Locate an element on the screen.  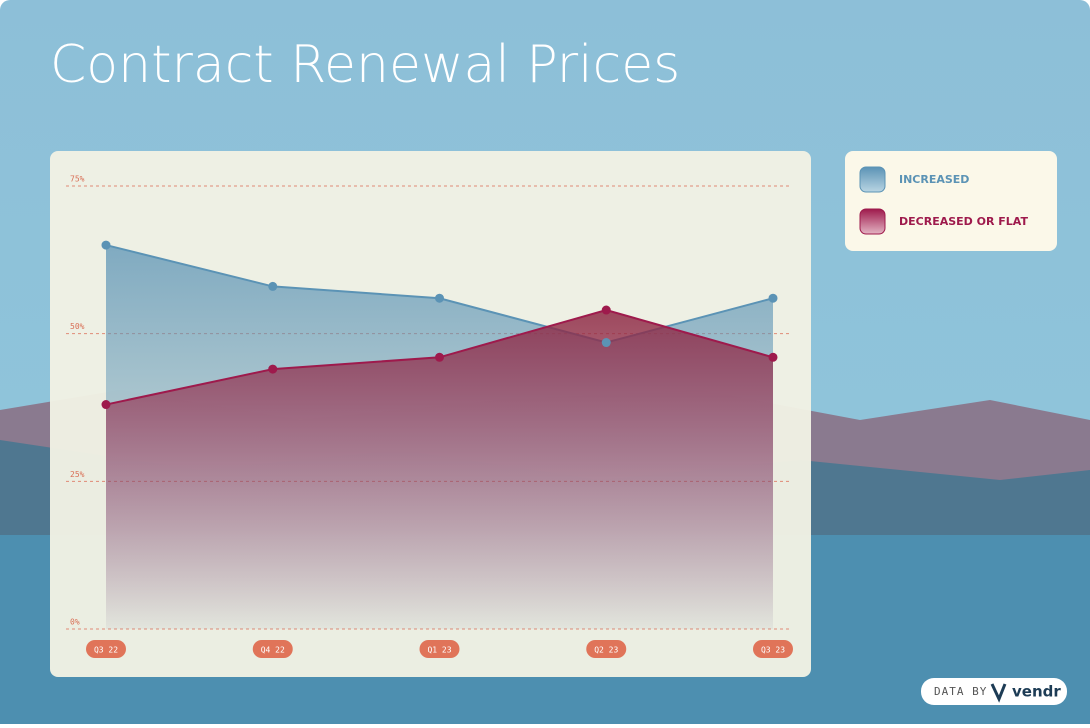
chart-title: Contract Renewal Prices is located at coordinates (365, 65).